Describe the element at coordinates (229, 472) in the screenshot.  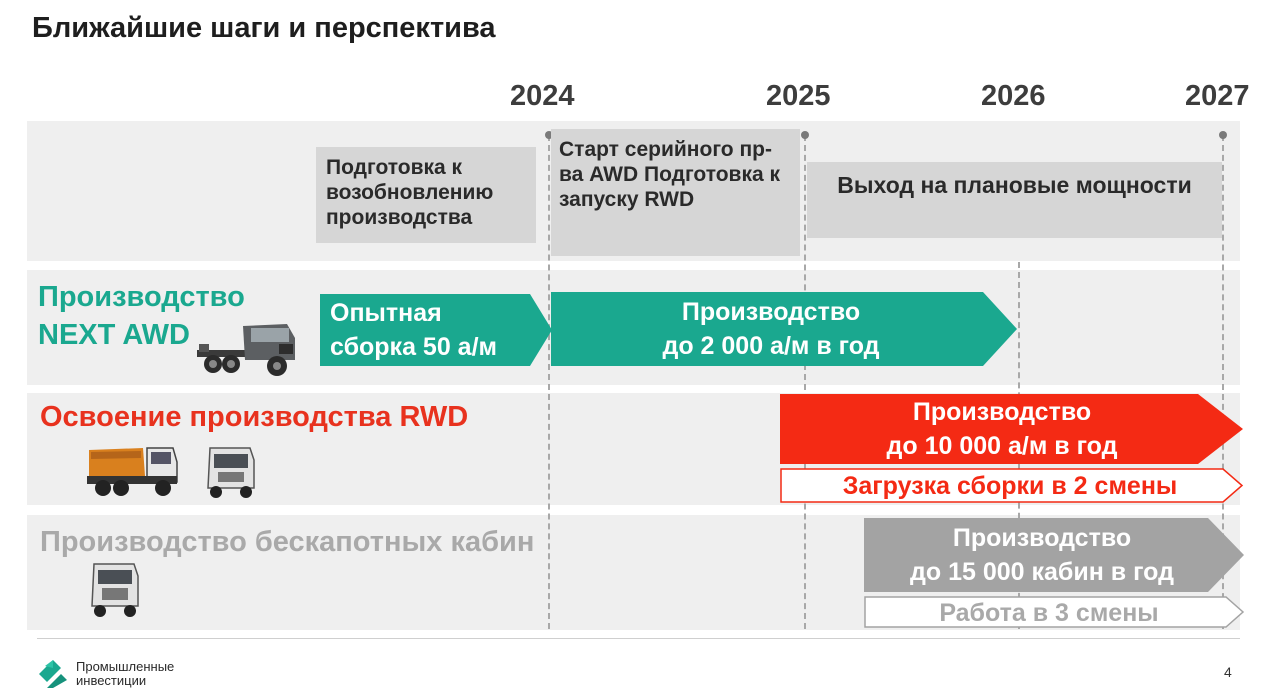
I see `tractor-truck-icon` at that location.